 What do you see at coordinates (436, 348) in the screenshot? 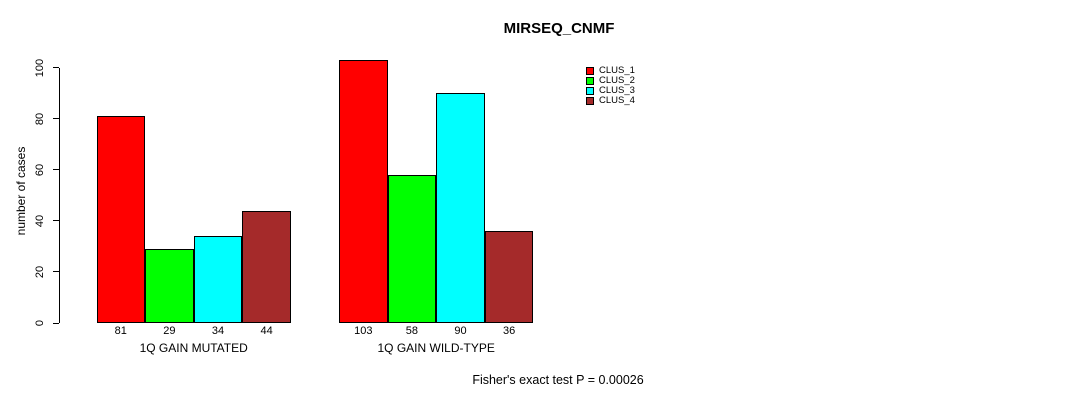
I see `group-label: 1Q GAIN WILD-TYPE` at bounding box center [436, 348].